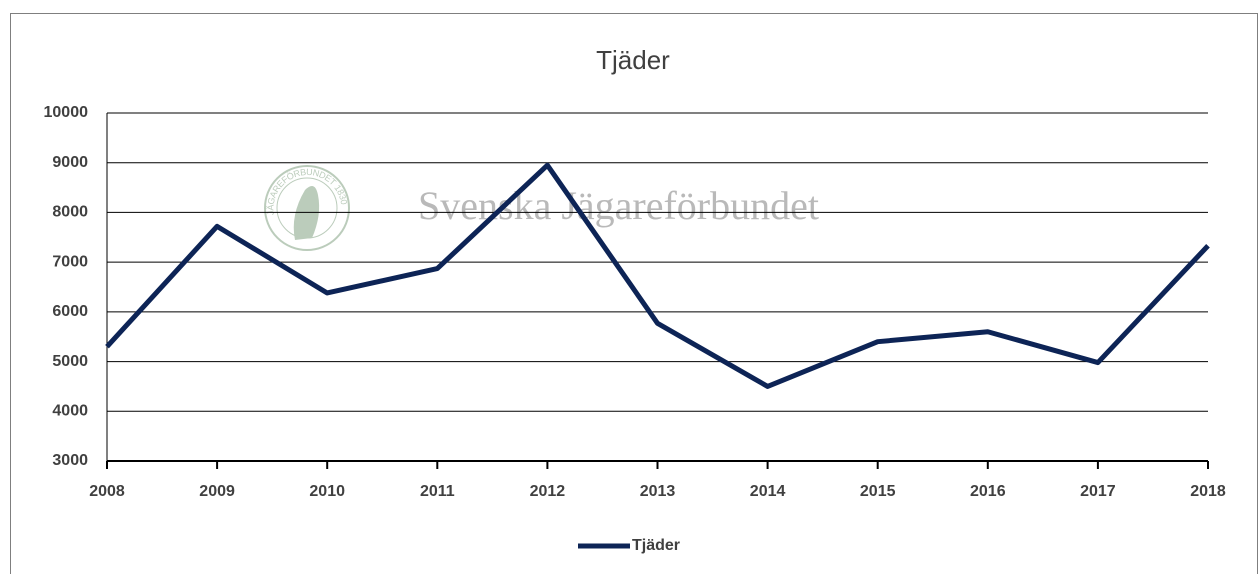 This screenshot has width=1259, height=574. What do you see at coordinates (70, 261) in the screenshot?
I see `y-tick-label: 7000` at bounding box center [70, 261].